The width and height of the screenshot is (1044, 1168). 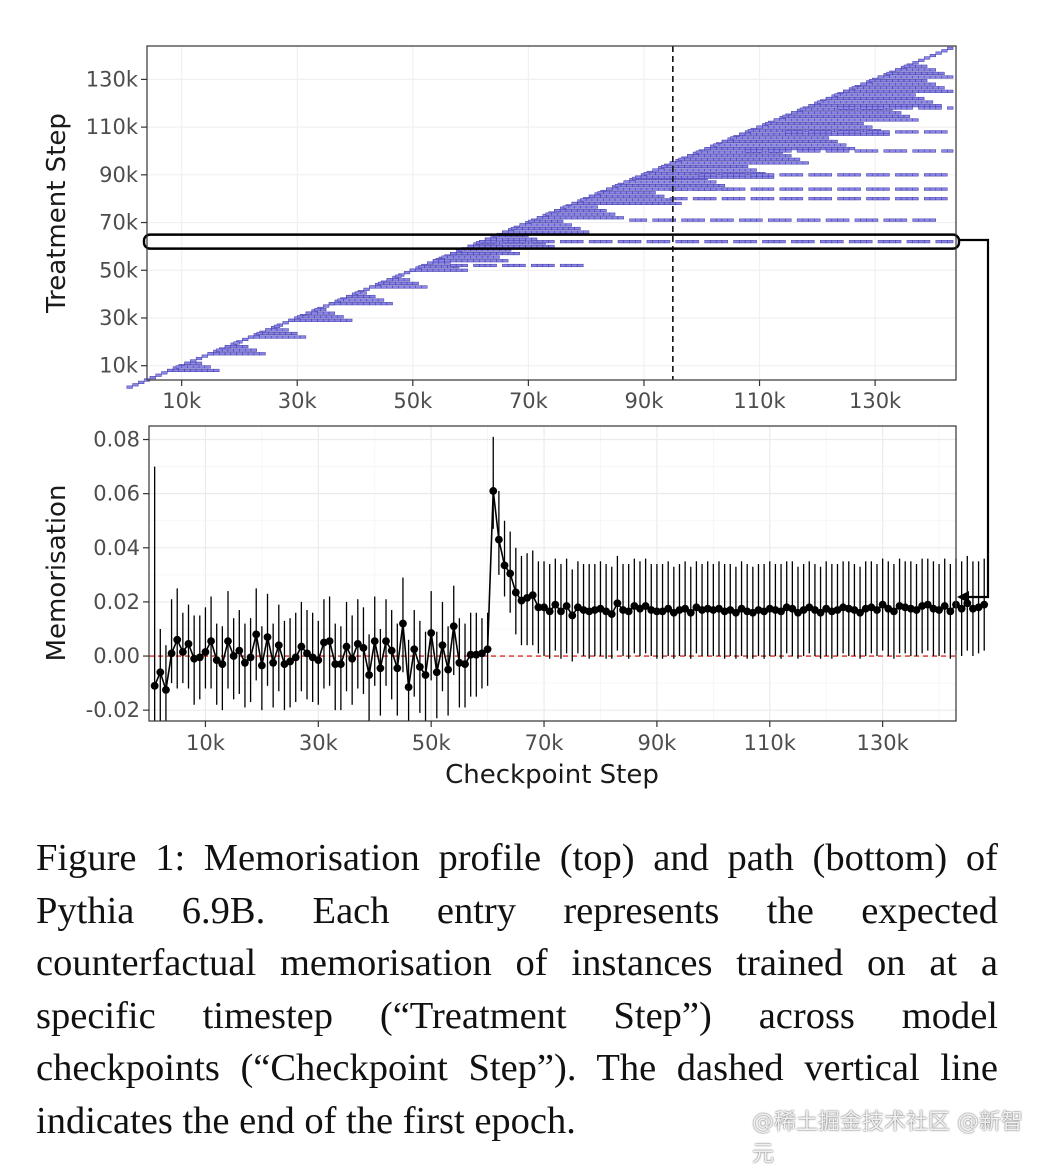 What do you see at coordinates (569, 590) in the screenshot?
I see `memorisation-points` at bounding box center [569, 590].